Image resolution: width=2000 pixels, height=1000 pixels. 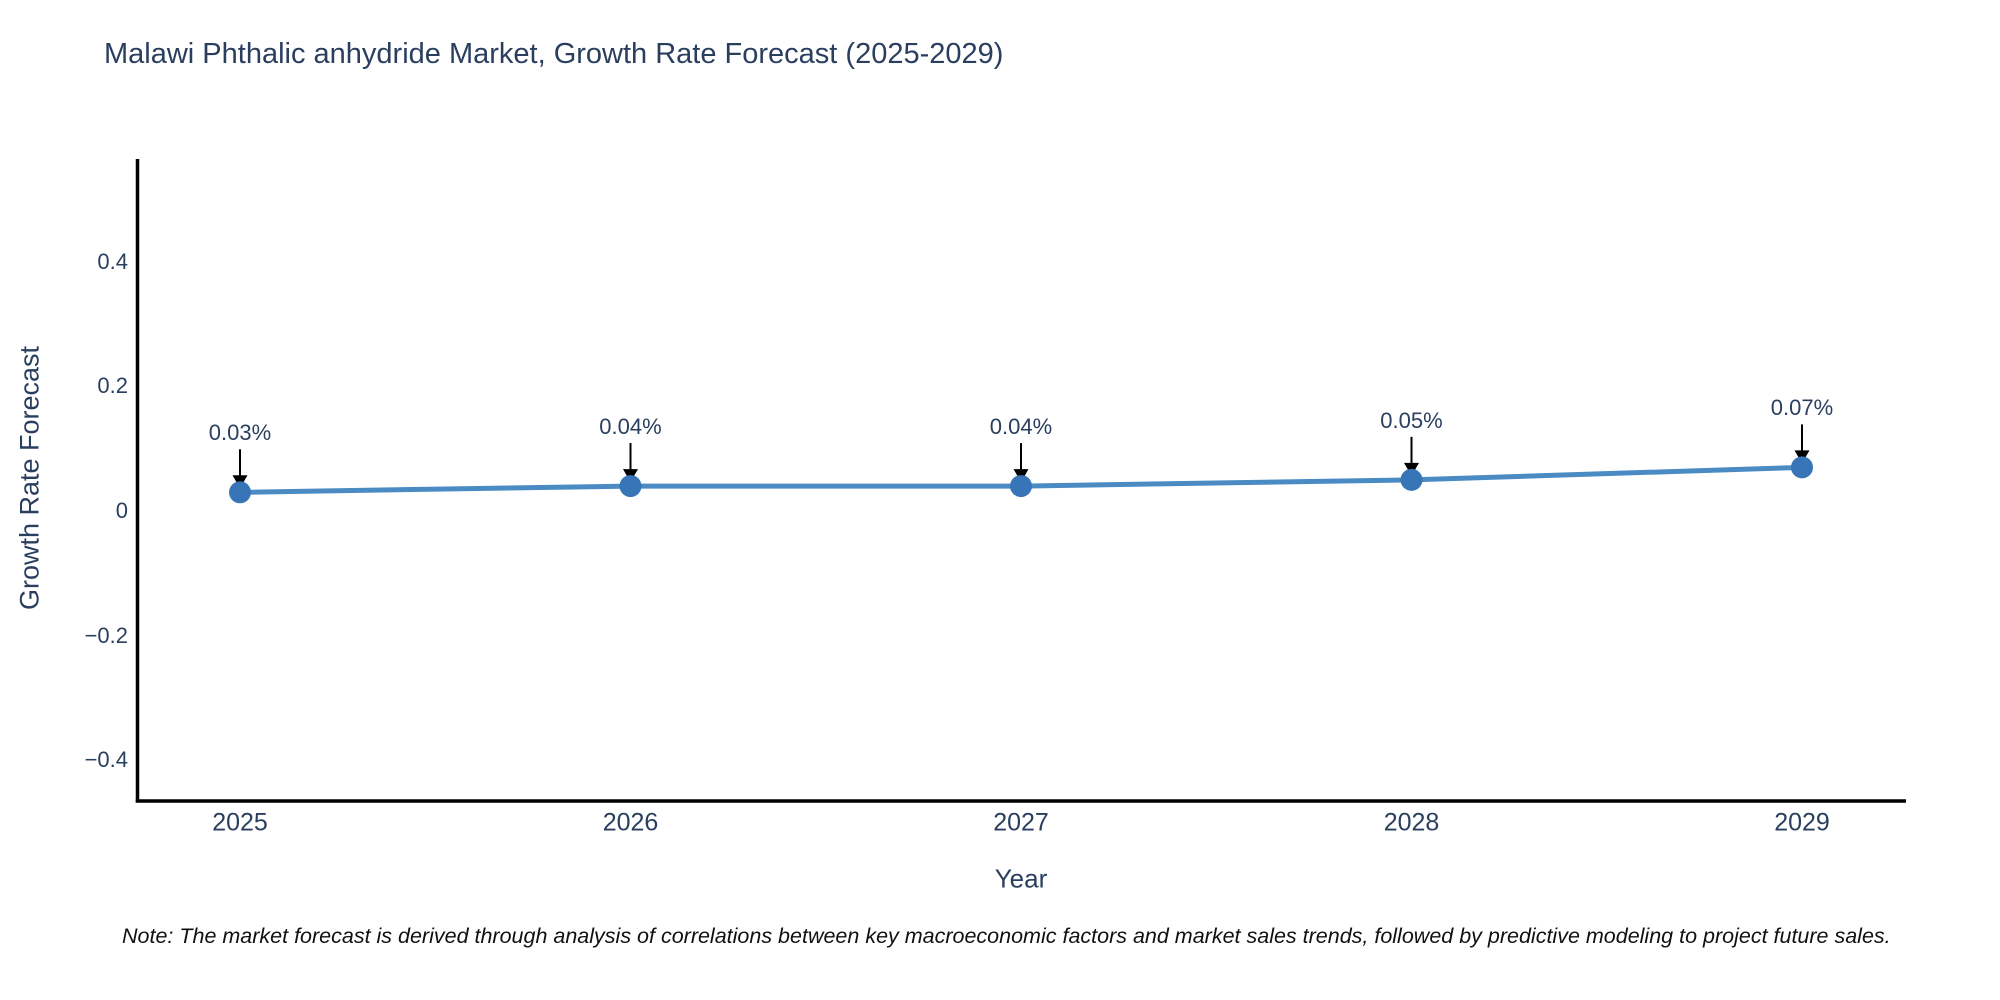 I want to click on x-tick-label: 2028, so click(x=1411, y=822).